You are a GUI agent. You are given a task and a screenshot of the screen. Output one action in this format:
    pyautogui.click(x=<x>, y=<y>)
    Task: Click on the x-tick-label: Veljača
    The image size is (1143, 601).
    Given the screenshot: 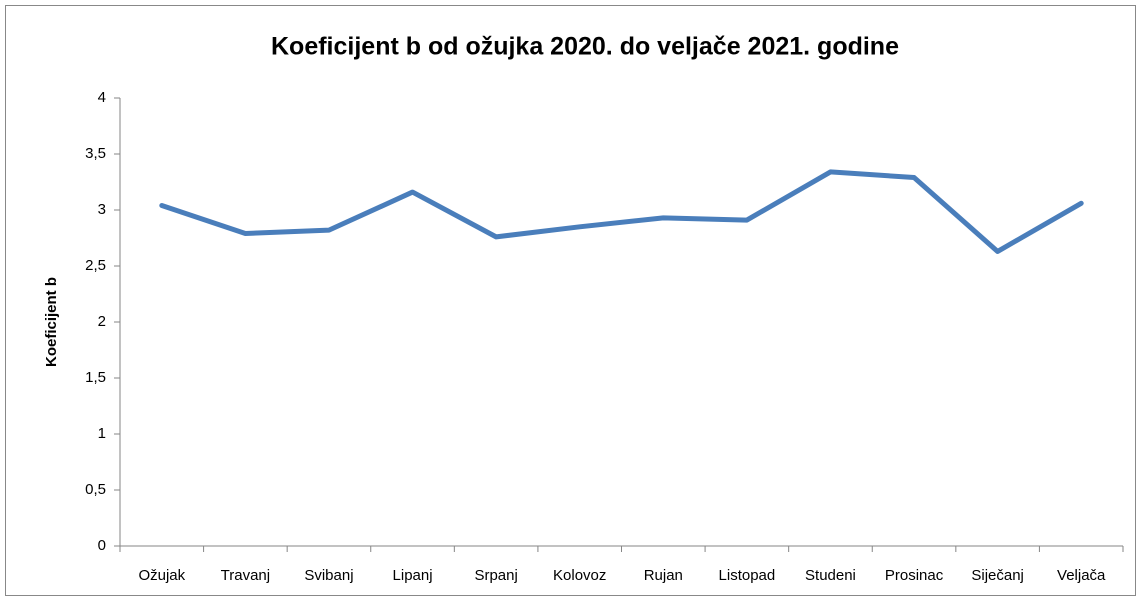 What is the action you would take?
    pyautogui.click(x=1081, y=575)
    